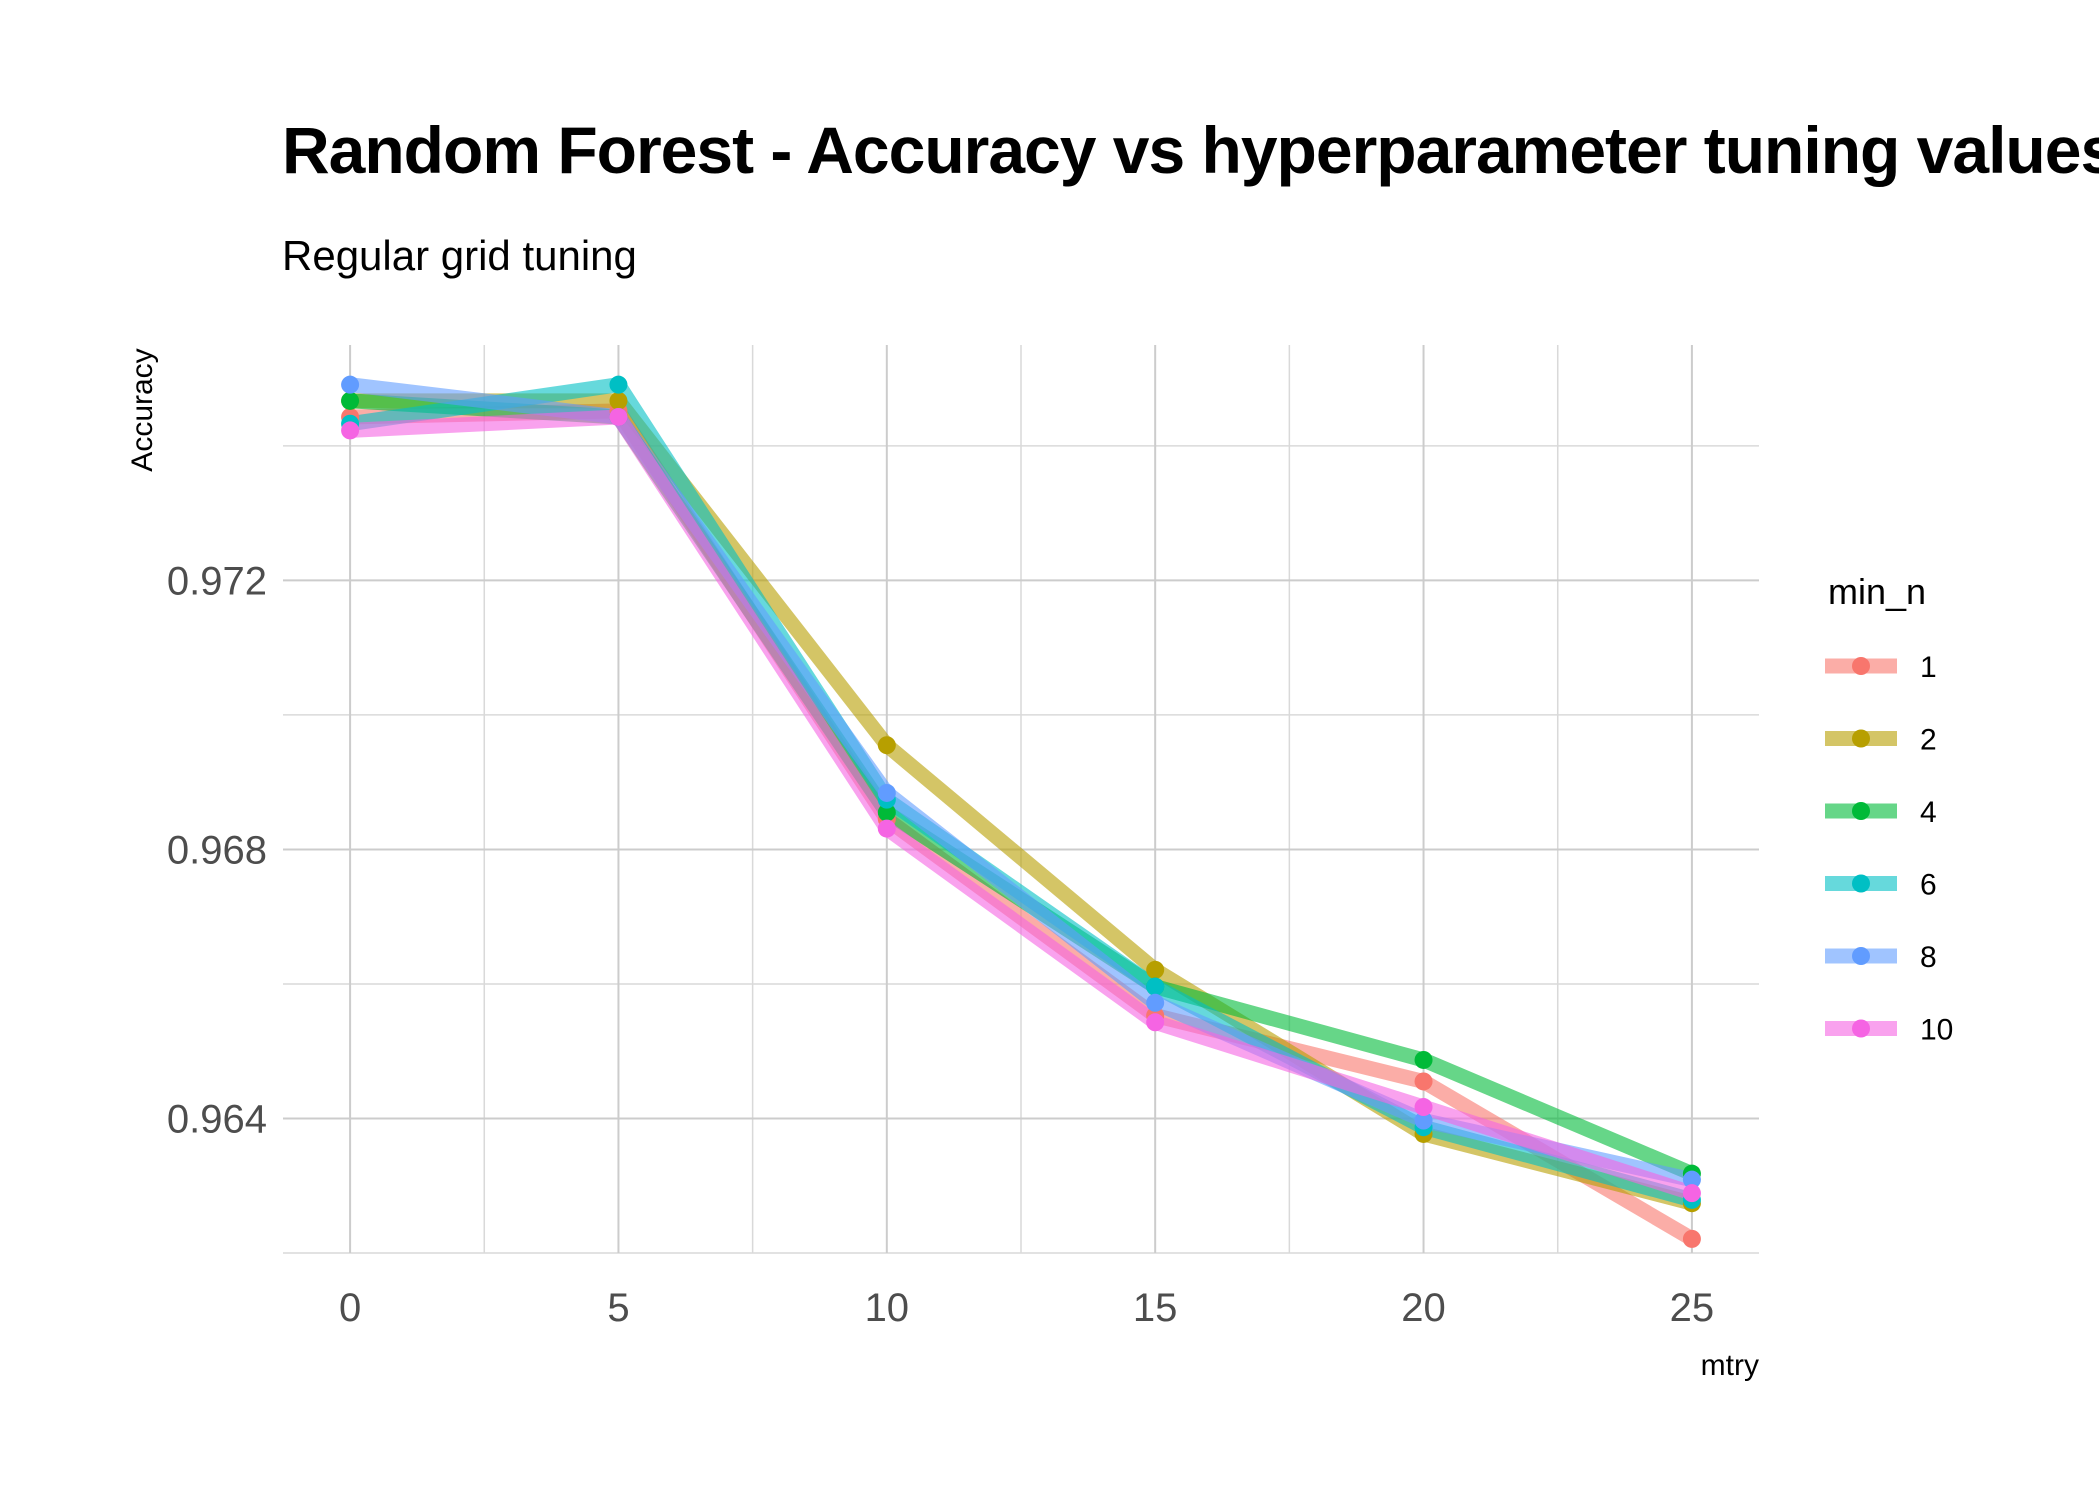 This screenshot has width=2099, height=1499. What do you see at coordinates (1928, 812) in the screenshot?
I see `legend-label: 4` at bounding box center [1928, 812].